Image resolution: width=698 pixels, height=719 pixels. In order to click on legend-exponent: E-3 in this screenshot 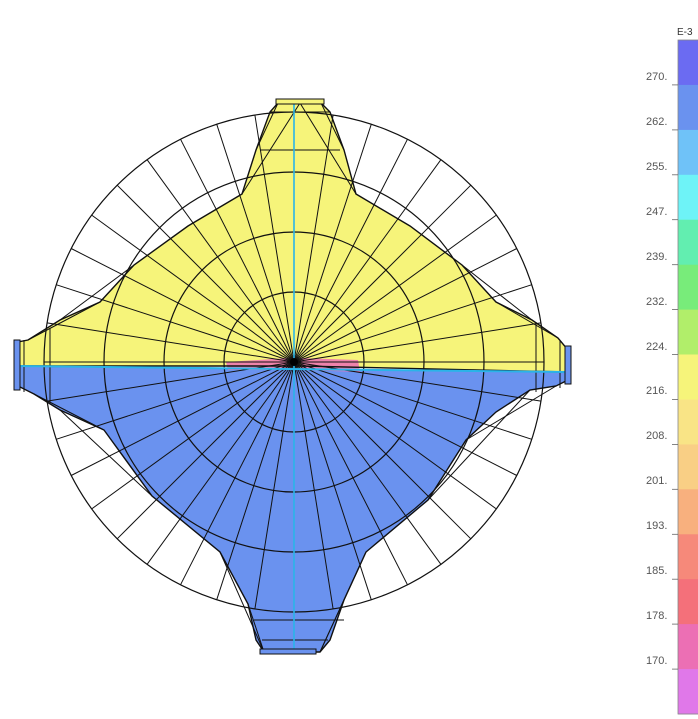, I will do `click(685, 32)`.